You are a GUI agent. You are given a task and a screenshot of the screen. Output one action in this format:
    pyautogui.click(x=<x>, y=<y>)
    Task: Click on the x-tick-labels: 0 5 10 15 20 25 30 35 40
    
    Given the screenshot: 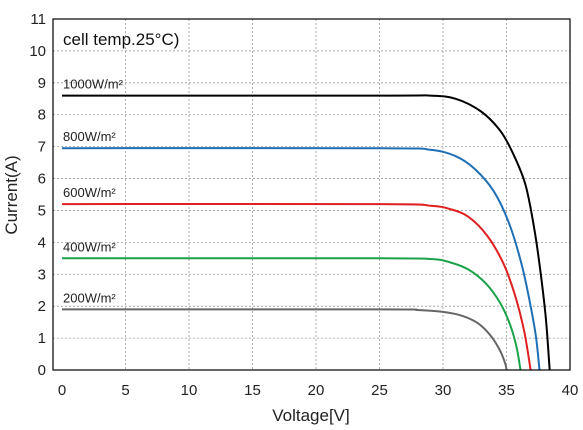 What is the action you would take?
    pyautogui.click(x=318, y=390)
    